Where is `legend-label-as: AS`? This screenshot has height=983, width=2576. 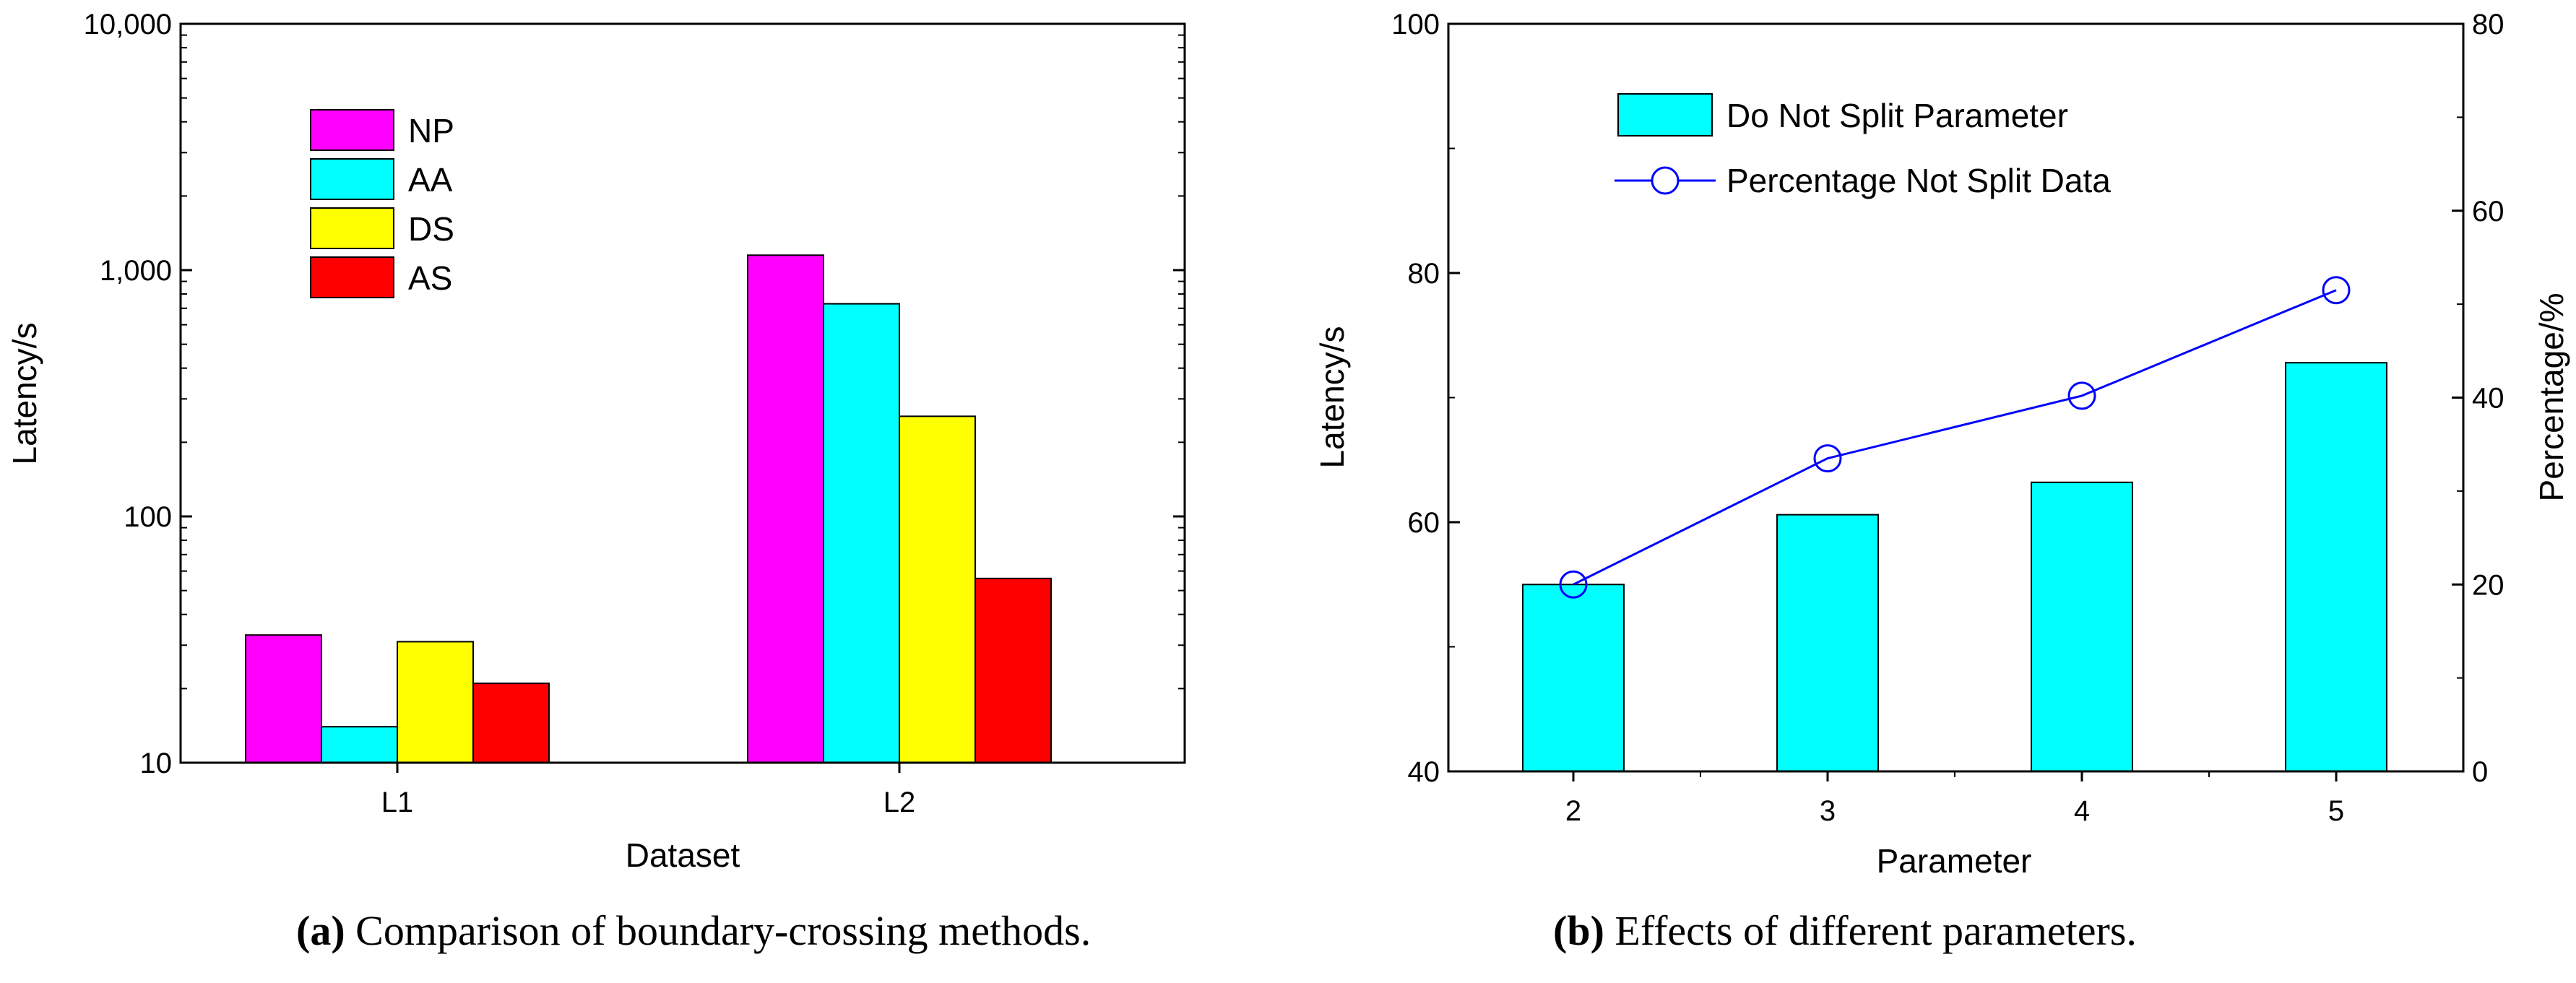
legend-label-as: AS is located at coordinates (430, 278).